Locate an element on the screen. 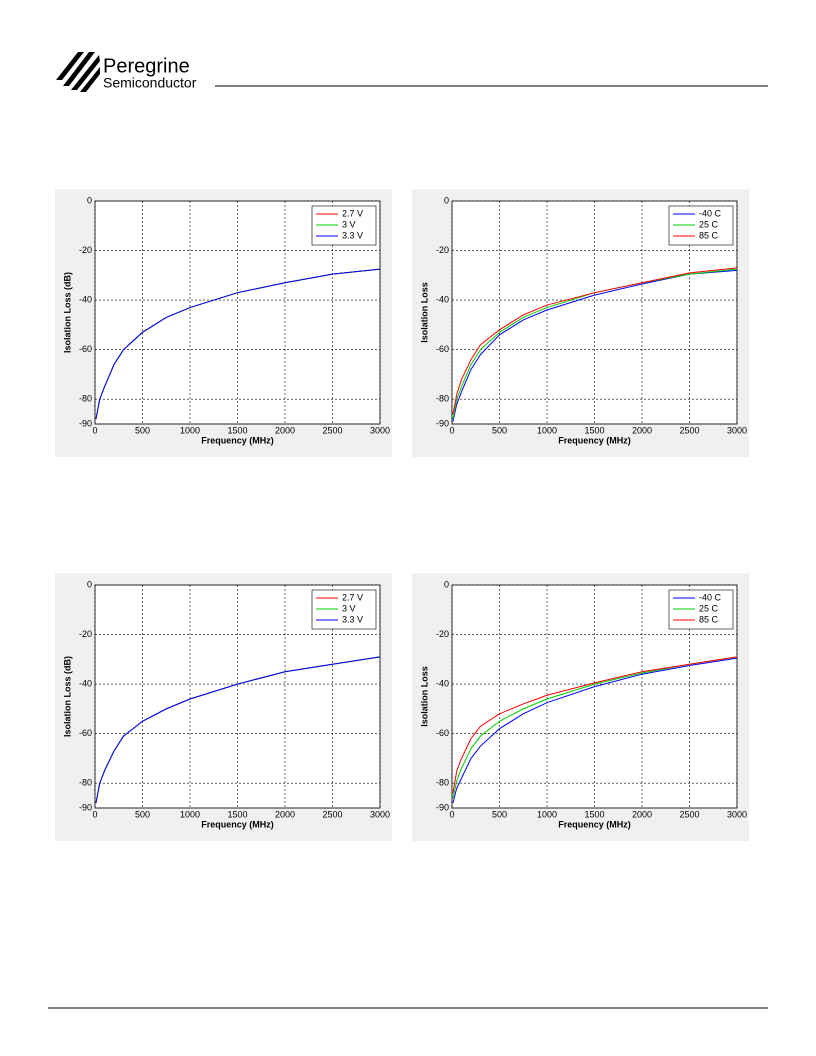 This screenshot has width=816, height=1056. logo-mark is located at coordinates (78, 72).